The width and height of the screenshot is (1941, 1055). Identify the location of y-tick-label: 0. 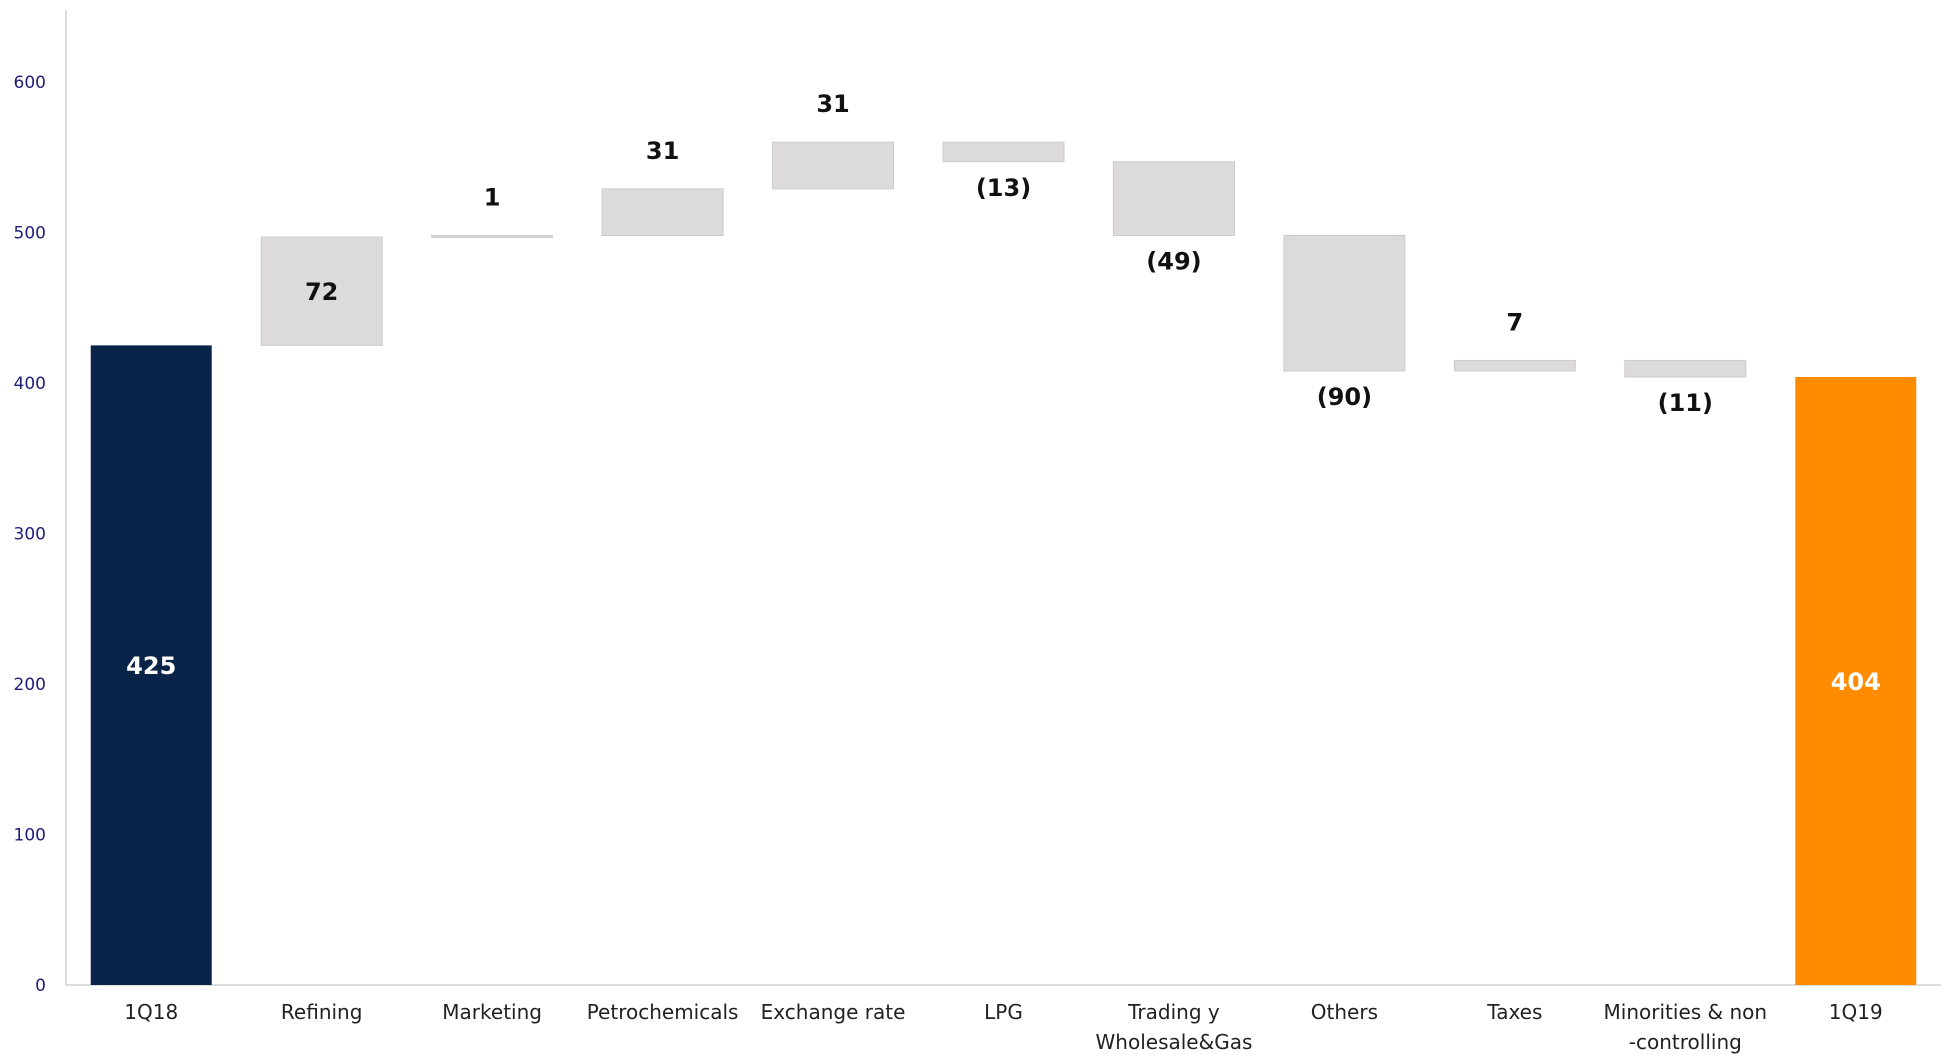
(40, 986).